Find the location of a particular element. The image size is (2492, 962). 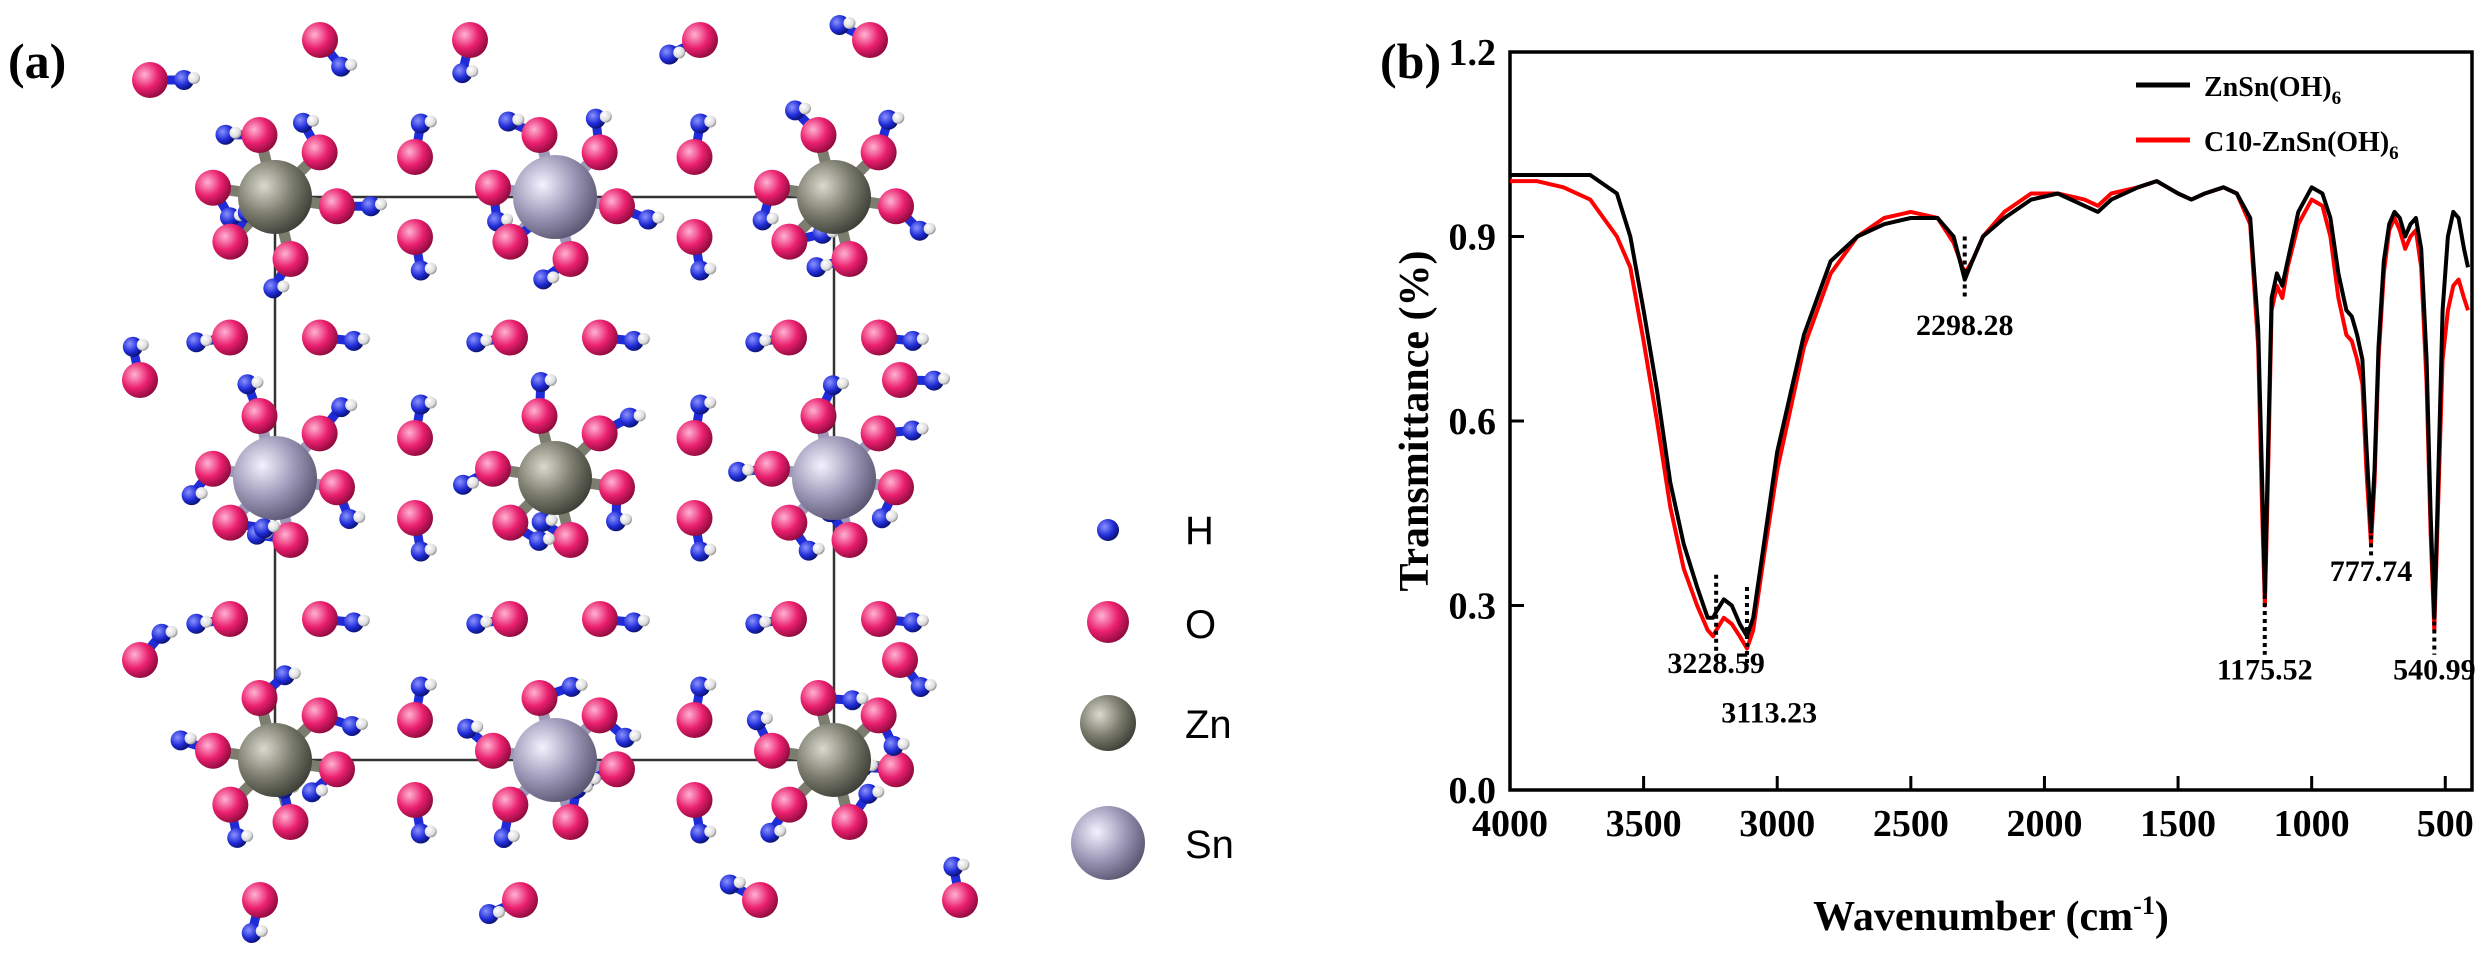

tin-legend-icon is located at coordinates (1108, 843).